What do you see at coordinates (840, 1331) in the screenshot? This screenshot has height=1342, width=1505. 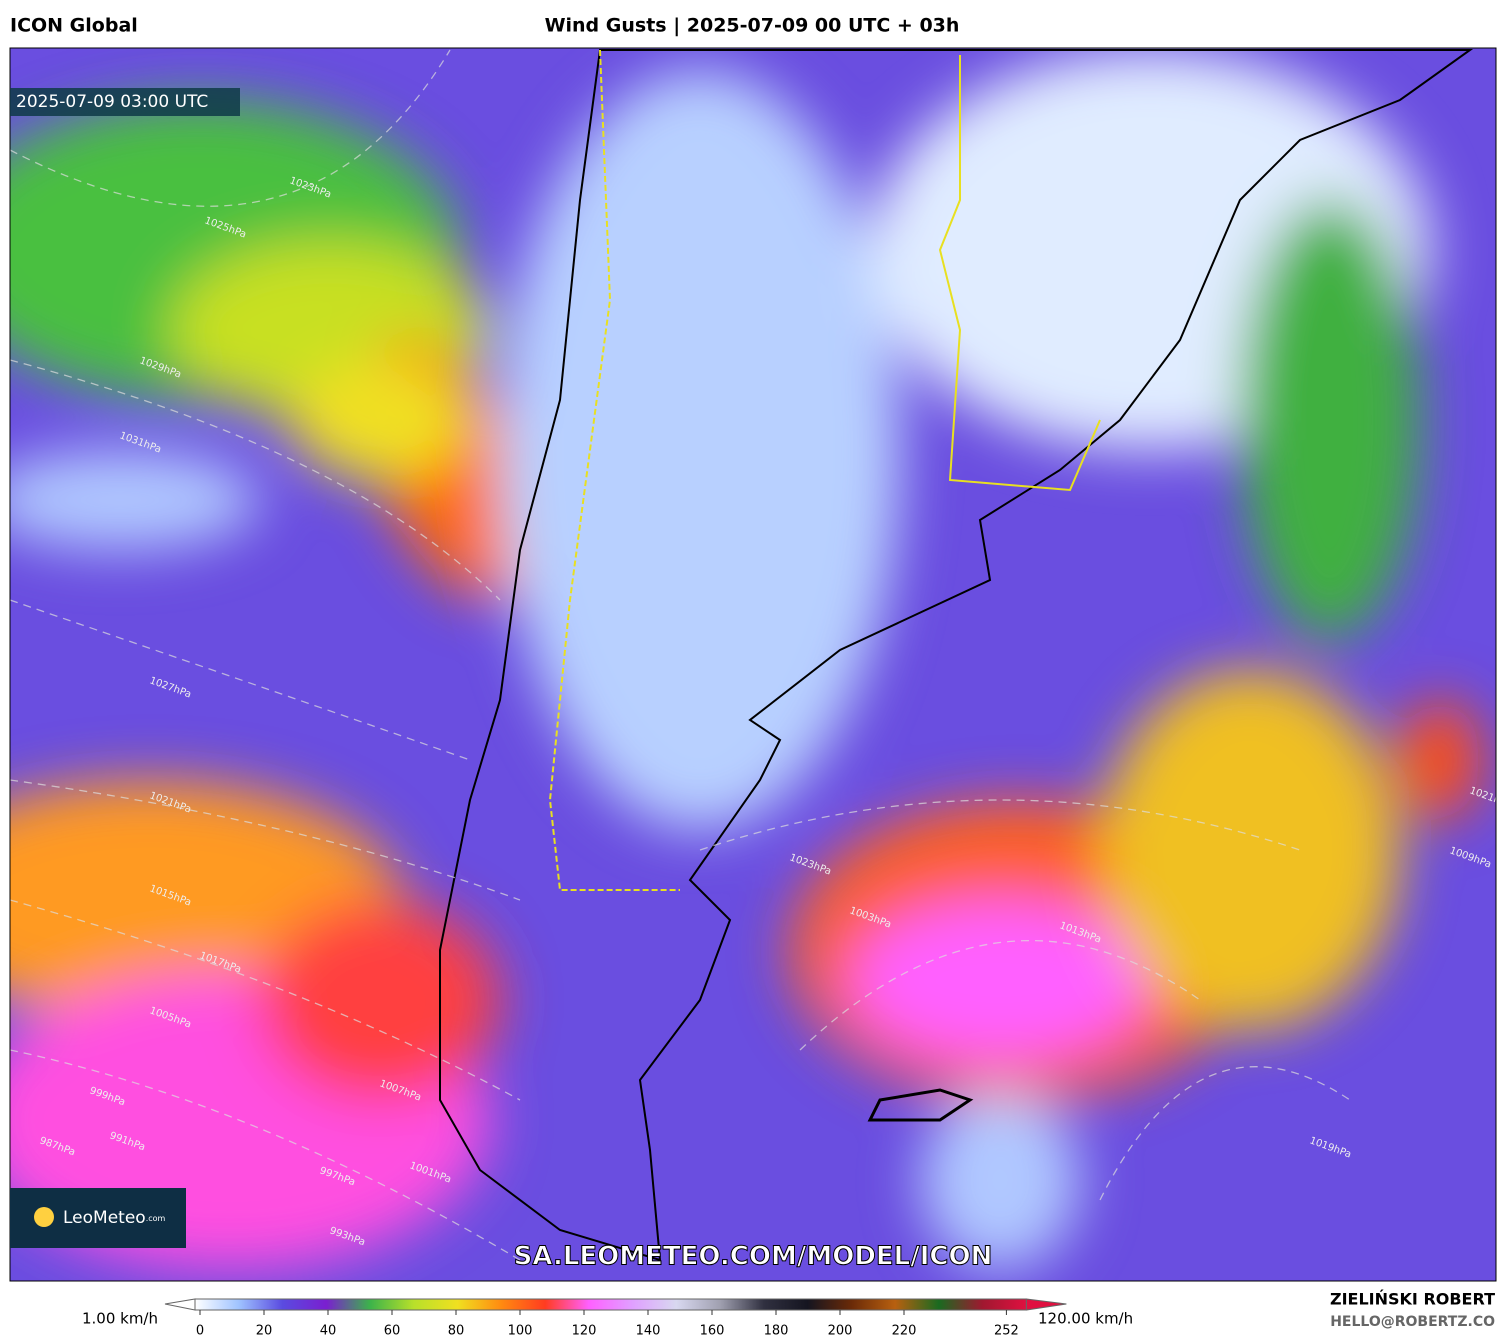 I see `colorbar-tick-label: 200` at bounding box center [840, 1331].